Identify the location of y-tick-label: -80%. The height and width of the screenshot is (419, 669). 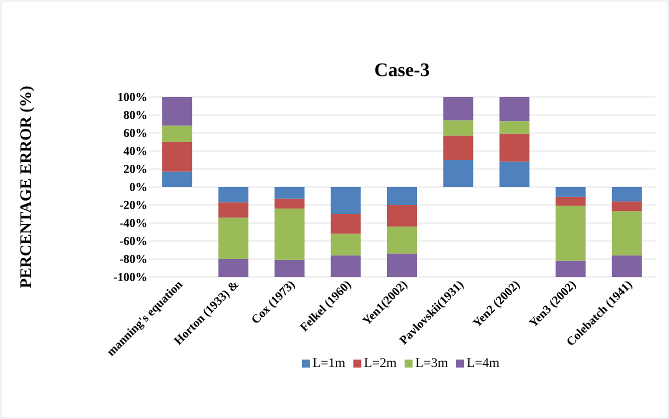
(133, 259).